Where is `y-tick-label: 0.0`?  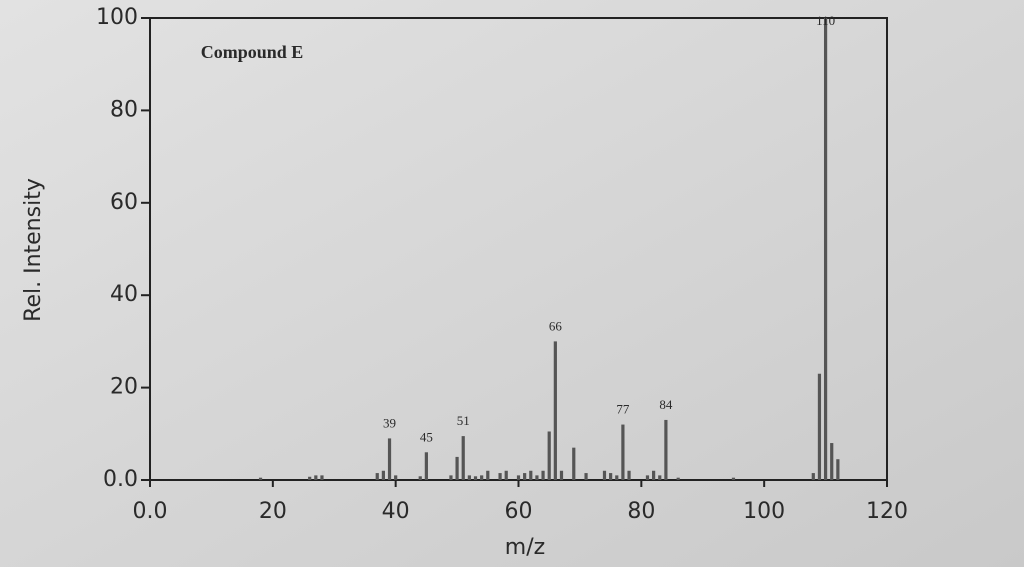 y-tick-label: 0.0 is located at coordinates (120, 479).